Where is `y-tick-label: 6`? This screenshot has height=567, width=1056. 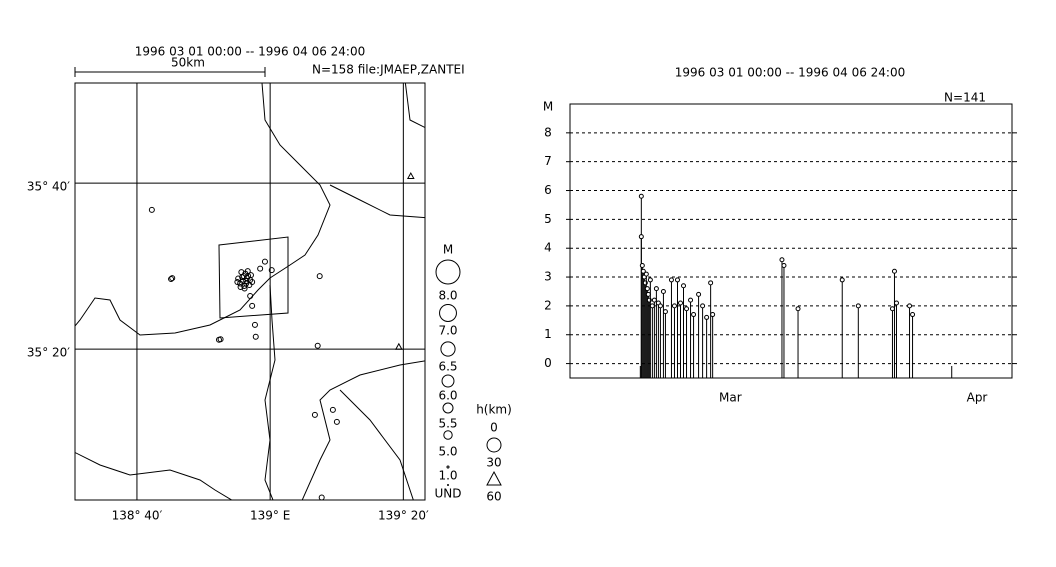 y-tick-label: 6 is located at coordinates (548, 190).